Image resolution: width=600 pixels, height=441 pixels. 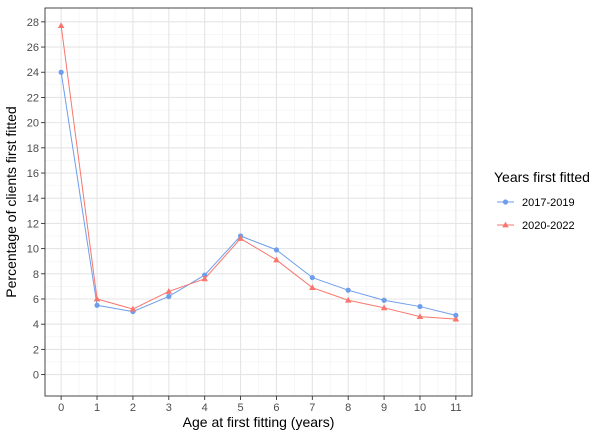 What do you see at coordinates (384, 408) in the screenshot?
I see `x-tick-label: 9` at bounding box center [384, 408].